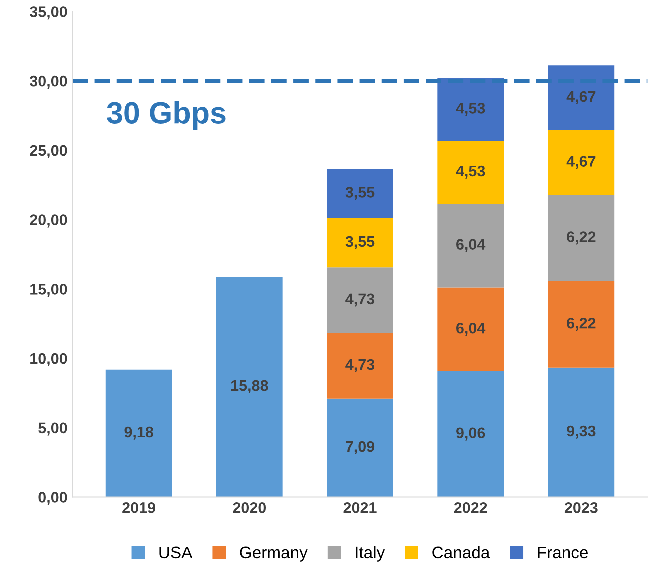 The image size is (661, 585). I want to click on x-tick-label: 2020, so click(249, 508).